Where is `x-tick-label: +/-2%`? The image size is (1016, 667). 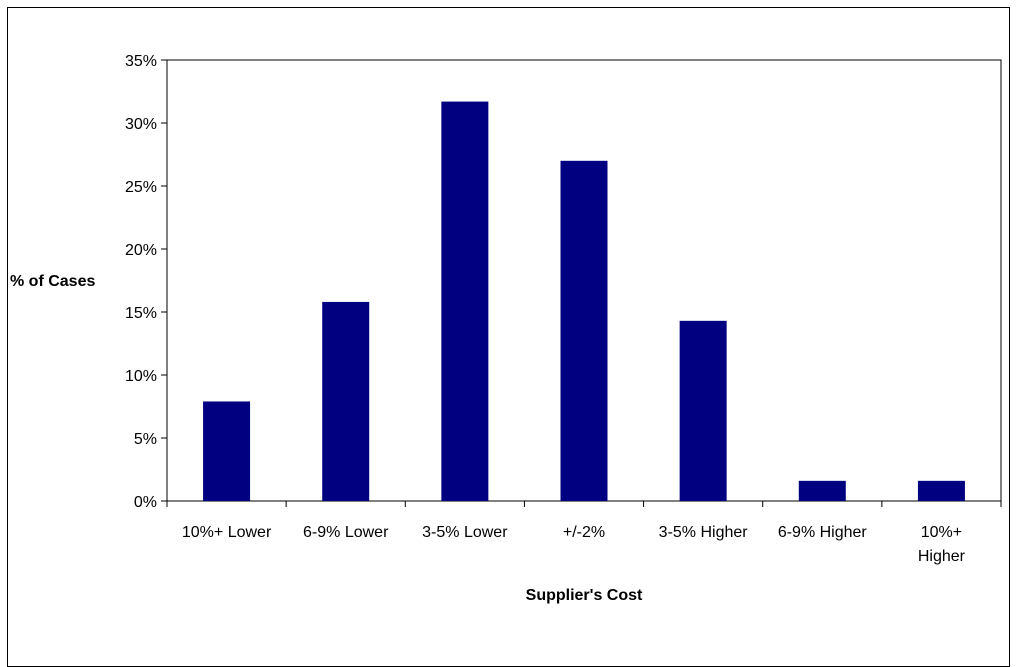 x-tick-label: +/-2% is located at coordinates (584, 532).